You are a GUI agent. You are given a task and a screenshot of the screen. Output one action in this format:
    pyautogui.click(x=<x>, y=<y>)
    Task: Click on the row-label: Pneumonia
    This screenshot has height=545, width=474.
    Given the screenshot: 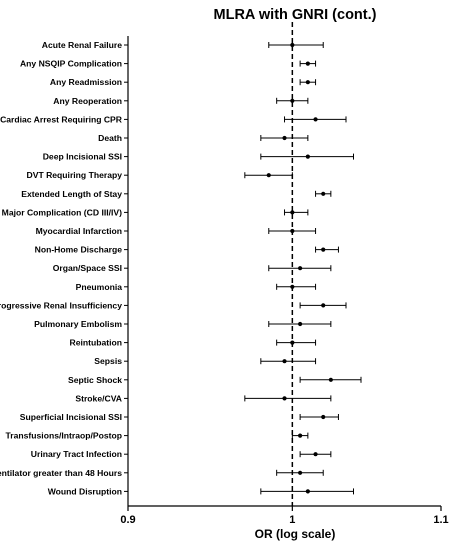 What is the action you would take?
    pyautogui.click(x=99, y=287)
    